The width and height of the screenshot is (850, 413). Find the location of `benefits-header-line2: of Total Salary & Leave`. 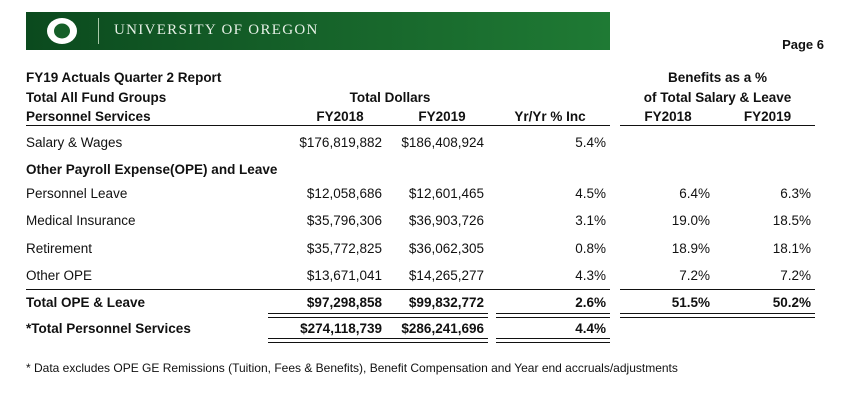

benefits-header-line2: of Total Salary & Leave is located at coordinates (717, 97).